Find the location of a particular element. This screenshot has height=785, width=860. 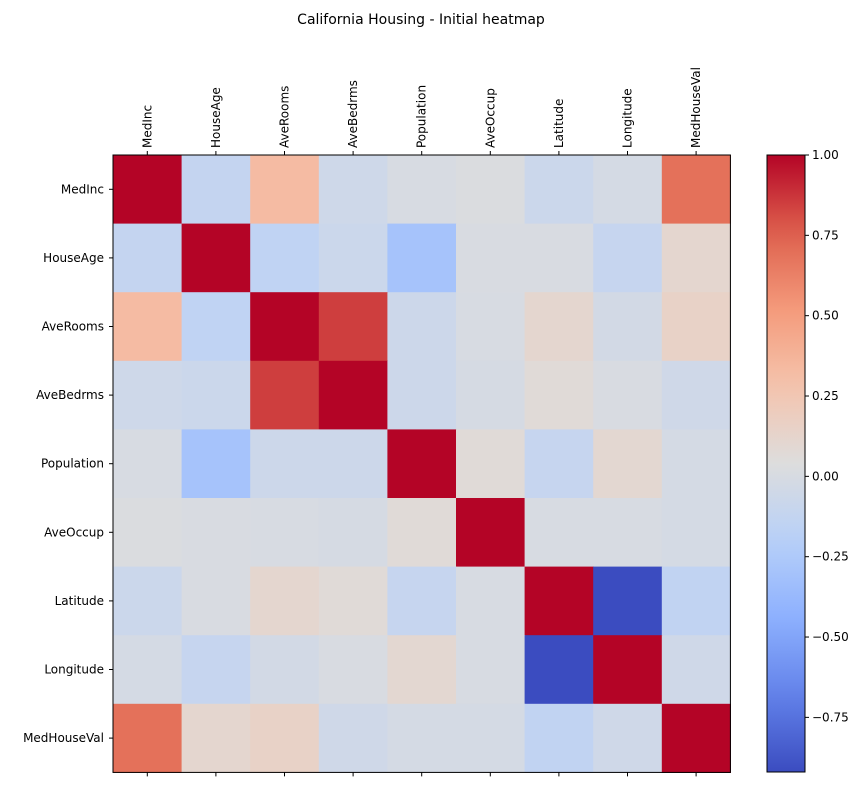

y-tick-label: HouseAge is located at coordinates (73, 258).